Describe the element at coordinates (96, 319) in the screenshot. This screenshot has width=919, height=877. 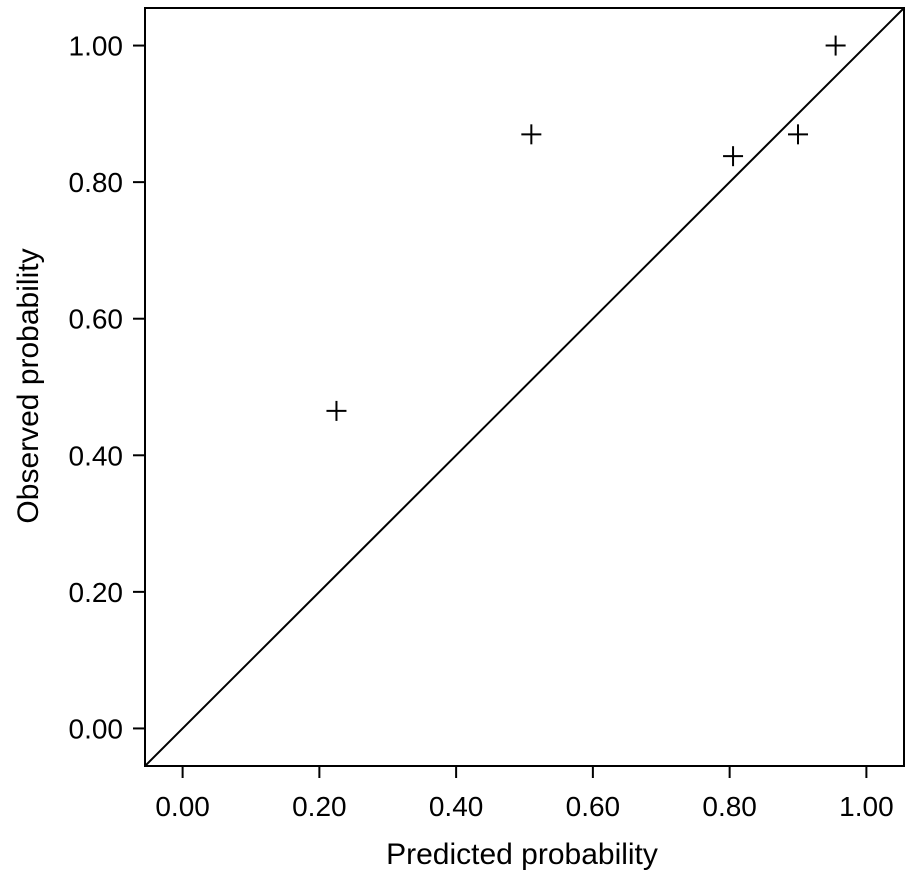
I see `y-tick-label: 0.60` at that location.